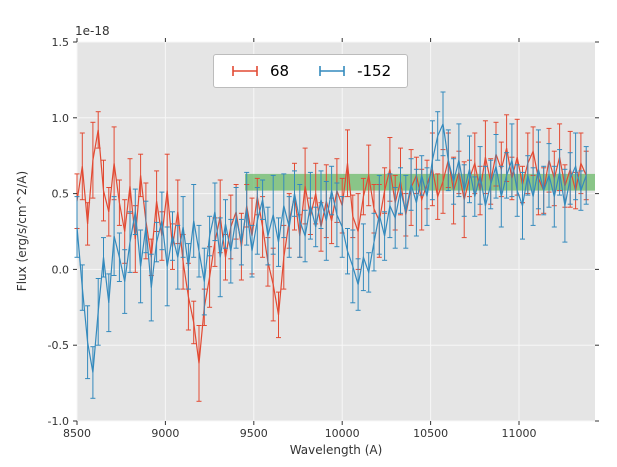  Describe the element at coordinates (259, 71) in the screenshot. I see `legend-item-68: 68` at that location.